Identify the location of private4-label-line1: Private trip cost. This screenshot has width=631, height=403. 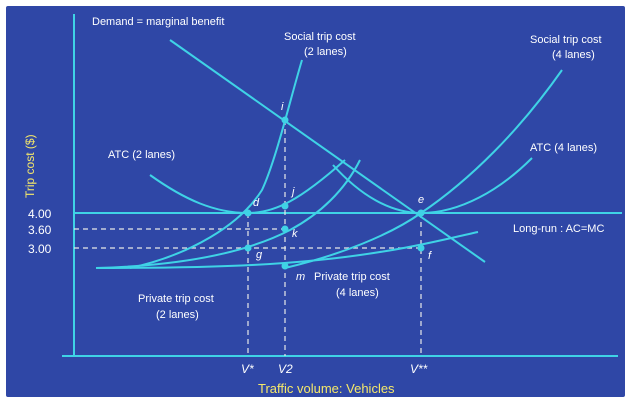
(352, 277).